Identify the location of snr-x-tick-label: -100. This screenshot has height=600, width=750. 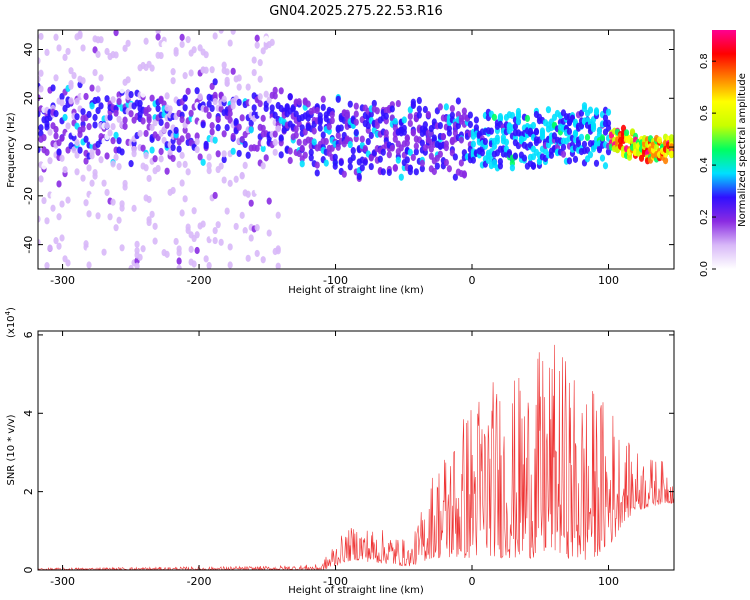
(335, 581).